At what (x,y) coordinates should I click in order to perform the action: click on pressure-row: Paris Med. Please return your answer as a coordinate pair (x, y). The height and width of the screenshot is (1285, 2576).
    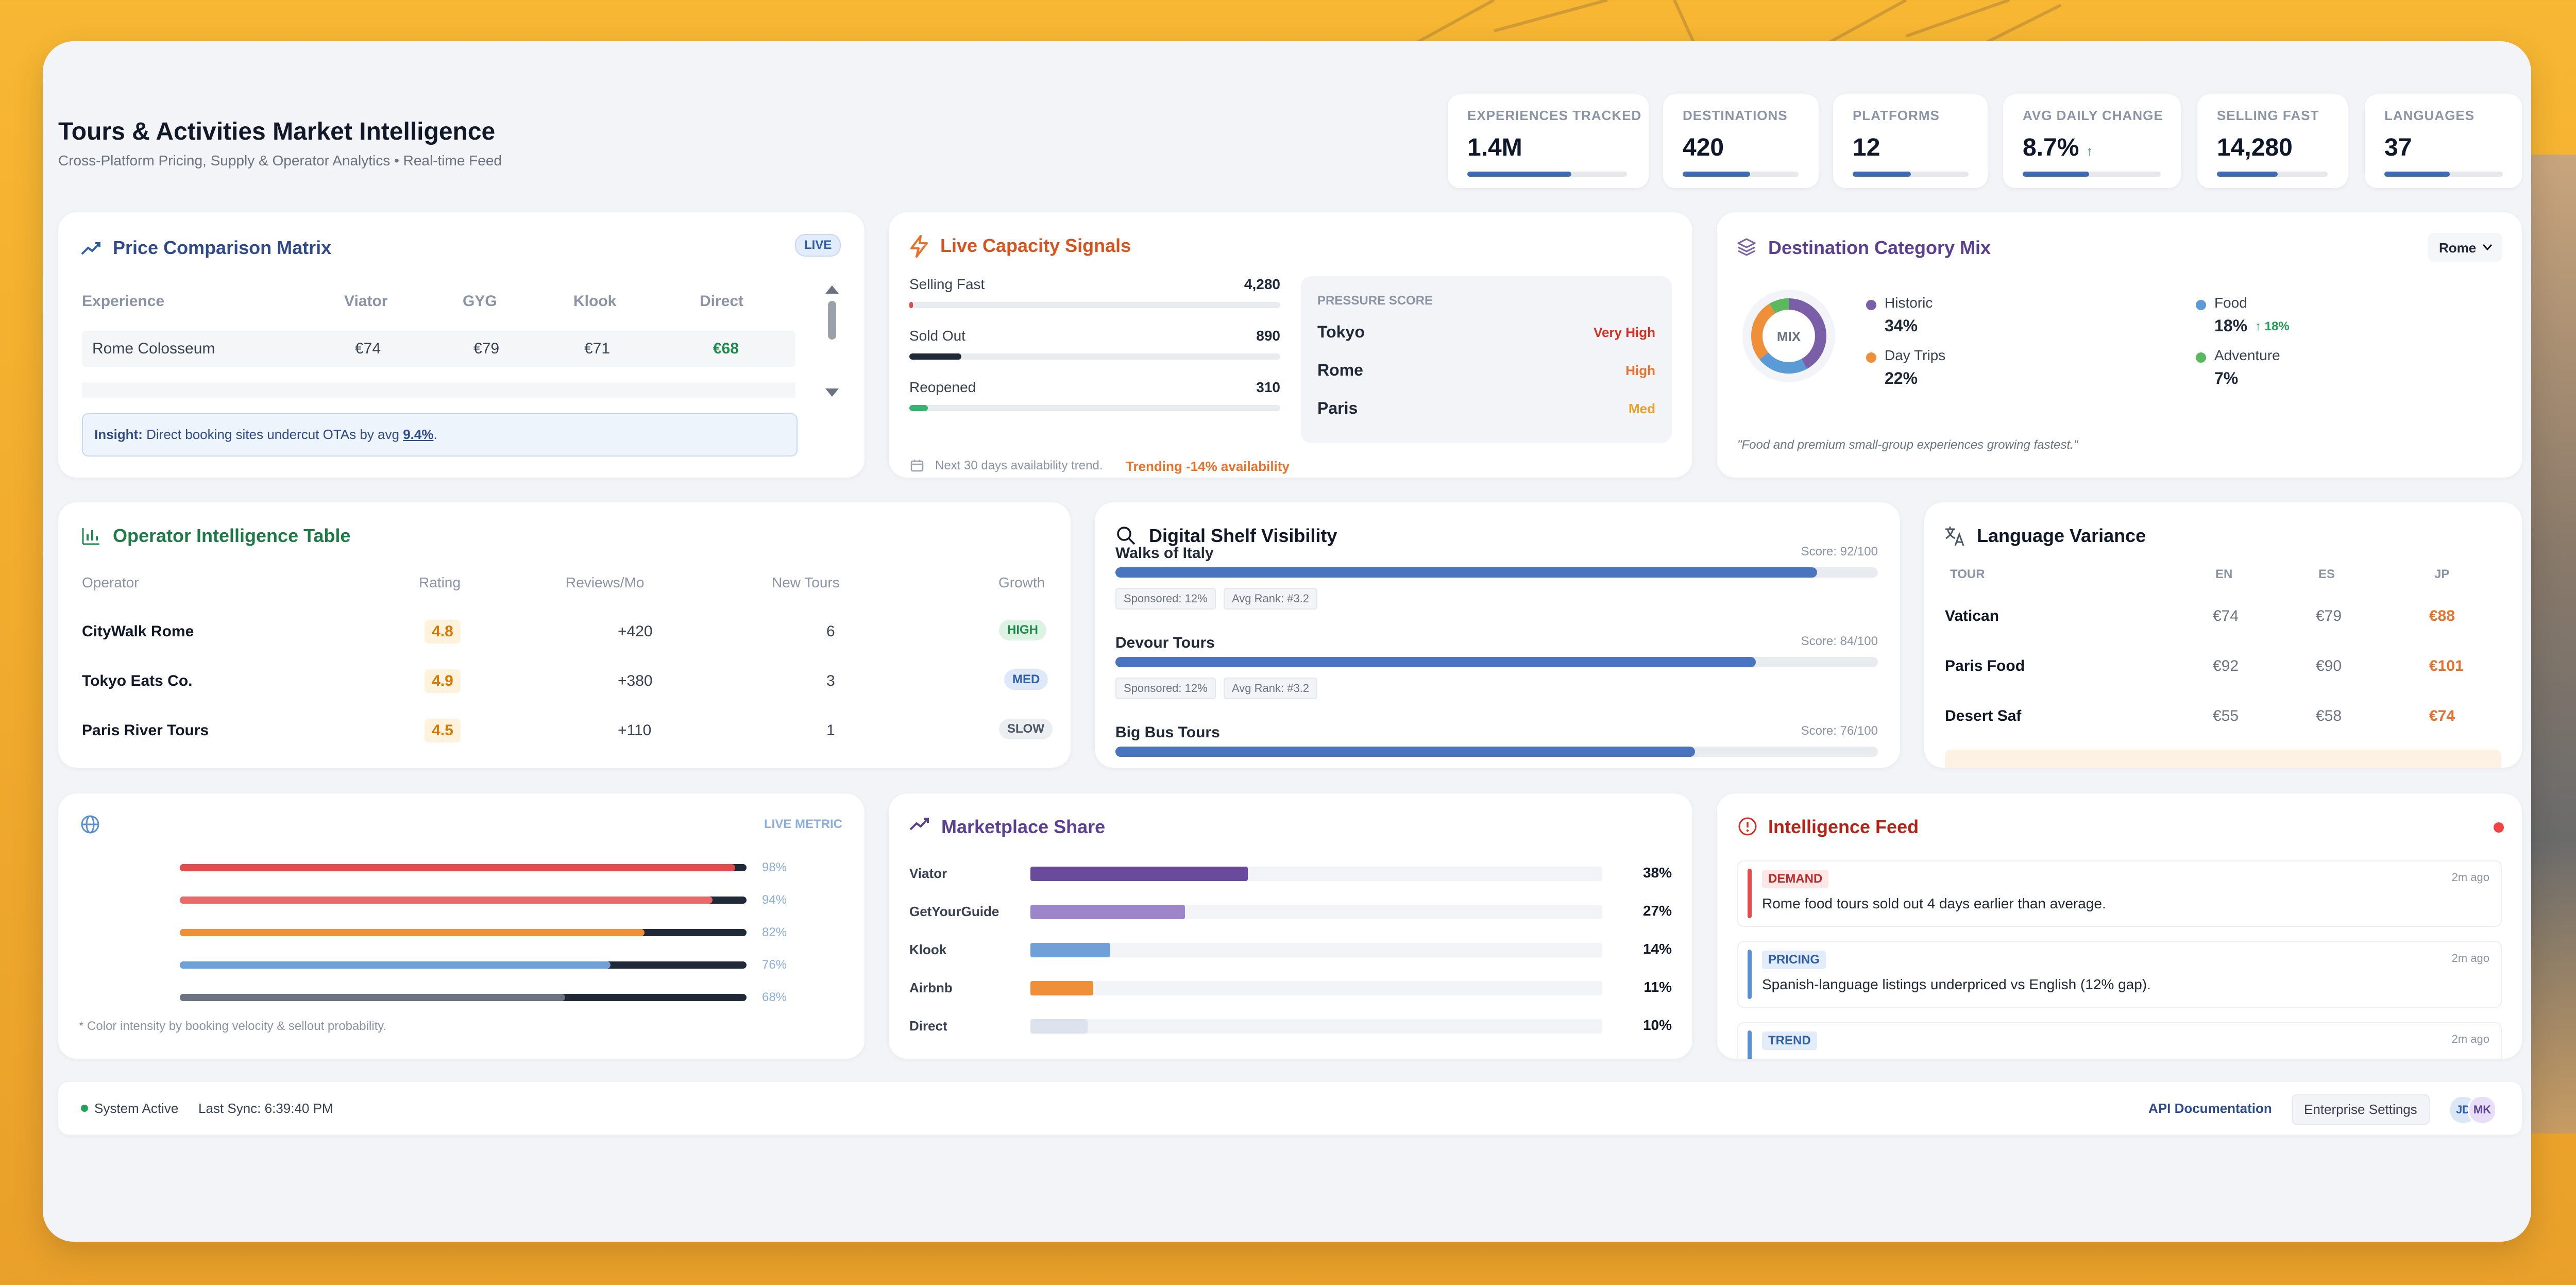
    Looking at the image, I should click on (1486, 412).